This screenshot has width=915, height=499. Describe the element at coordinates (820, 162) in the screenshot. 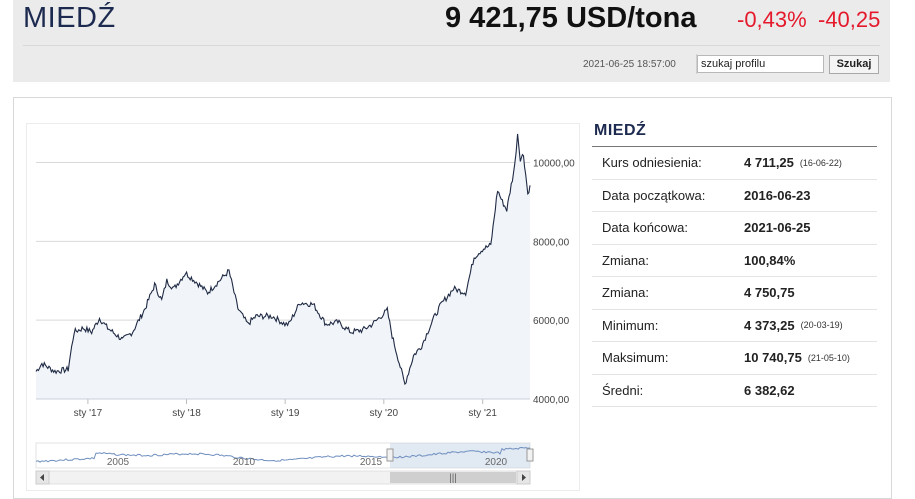

I see `info-row-date: (16-06-22)` at that location.